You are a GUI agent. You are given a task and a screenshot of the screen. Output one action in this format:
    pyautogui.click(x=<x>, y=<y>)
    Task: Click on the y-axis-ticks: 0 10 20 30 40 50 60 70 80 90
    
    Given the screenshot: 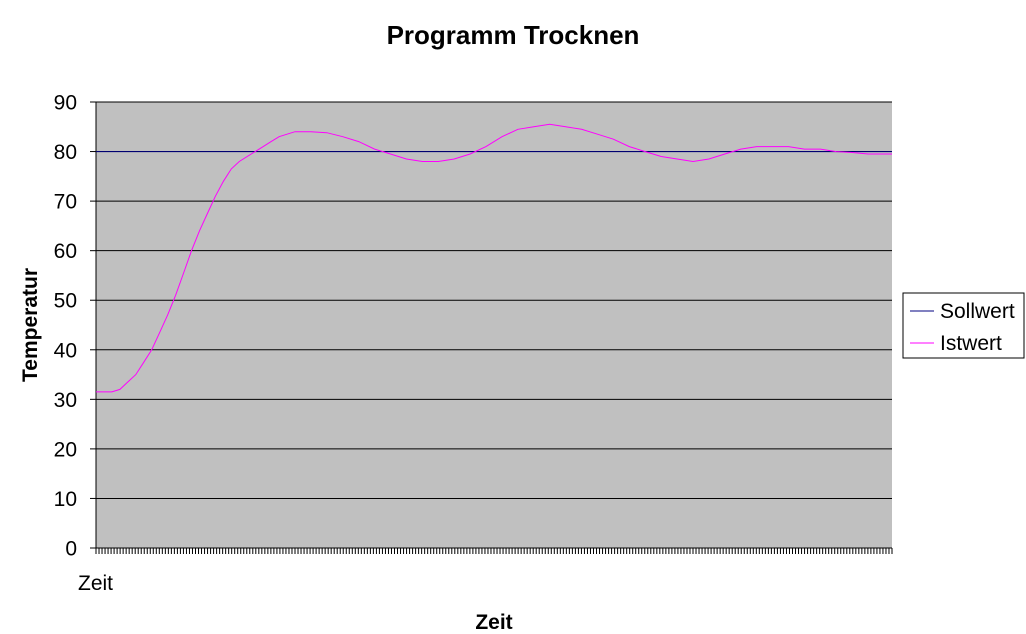 What is the action you would take?
    pyautogui.click(x=75, y=326)
    